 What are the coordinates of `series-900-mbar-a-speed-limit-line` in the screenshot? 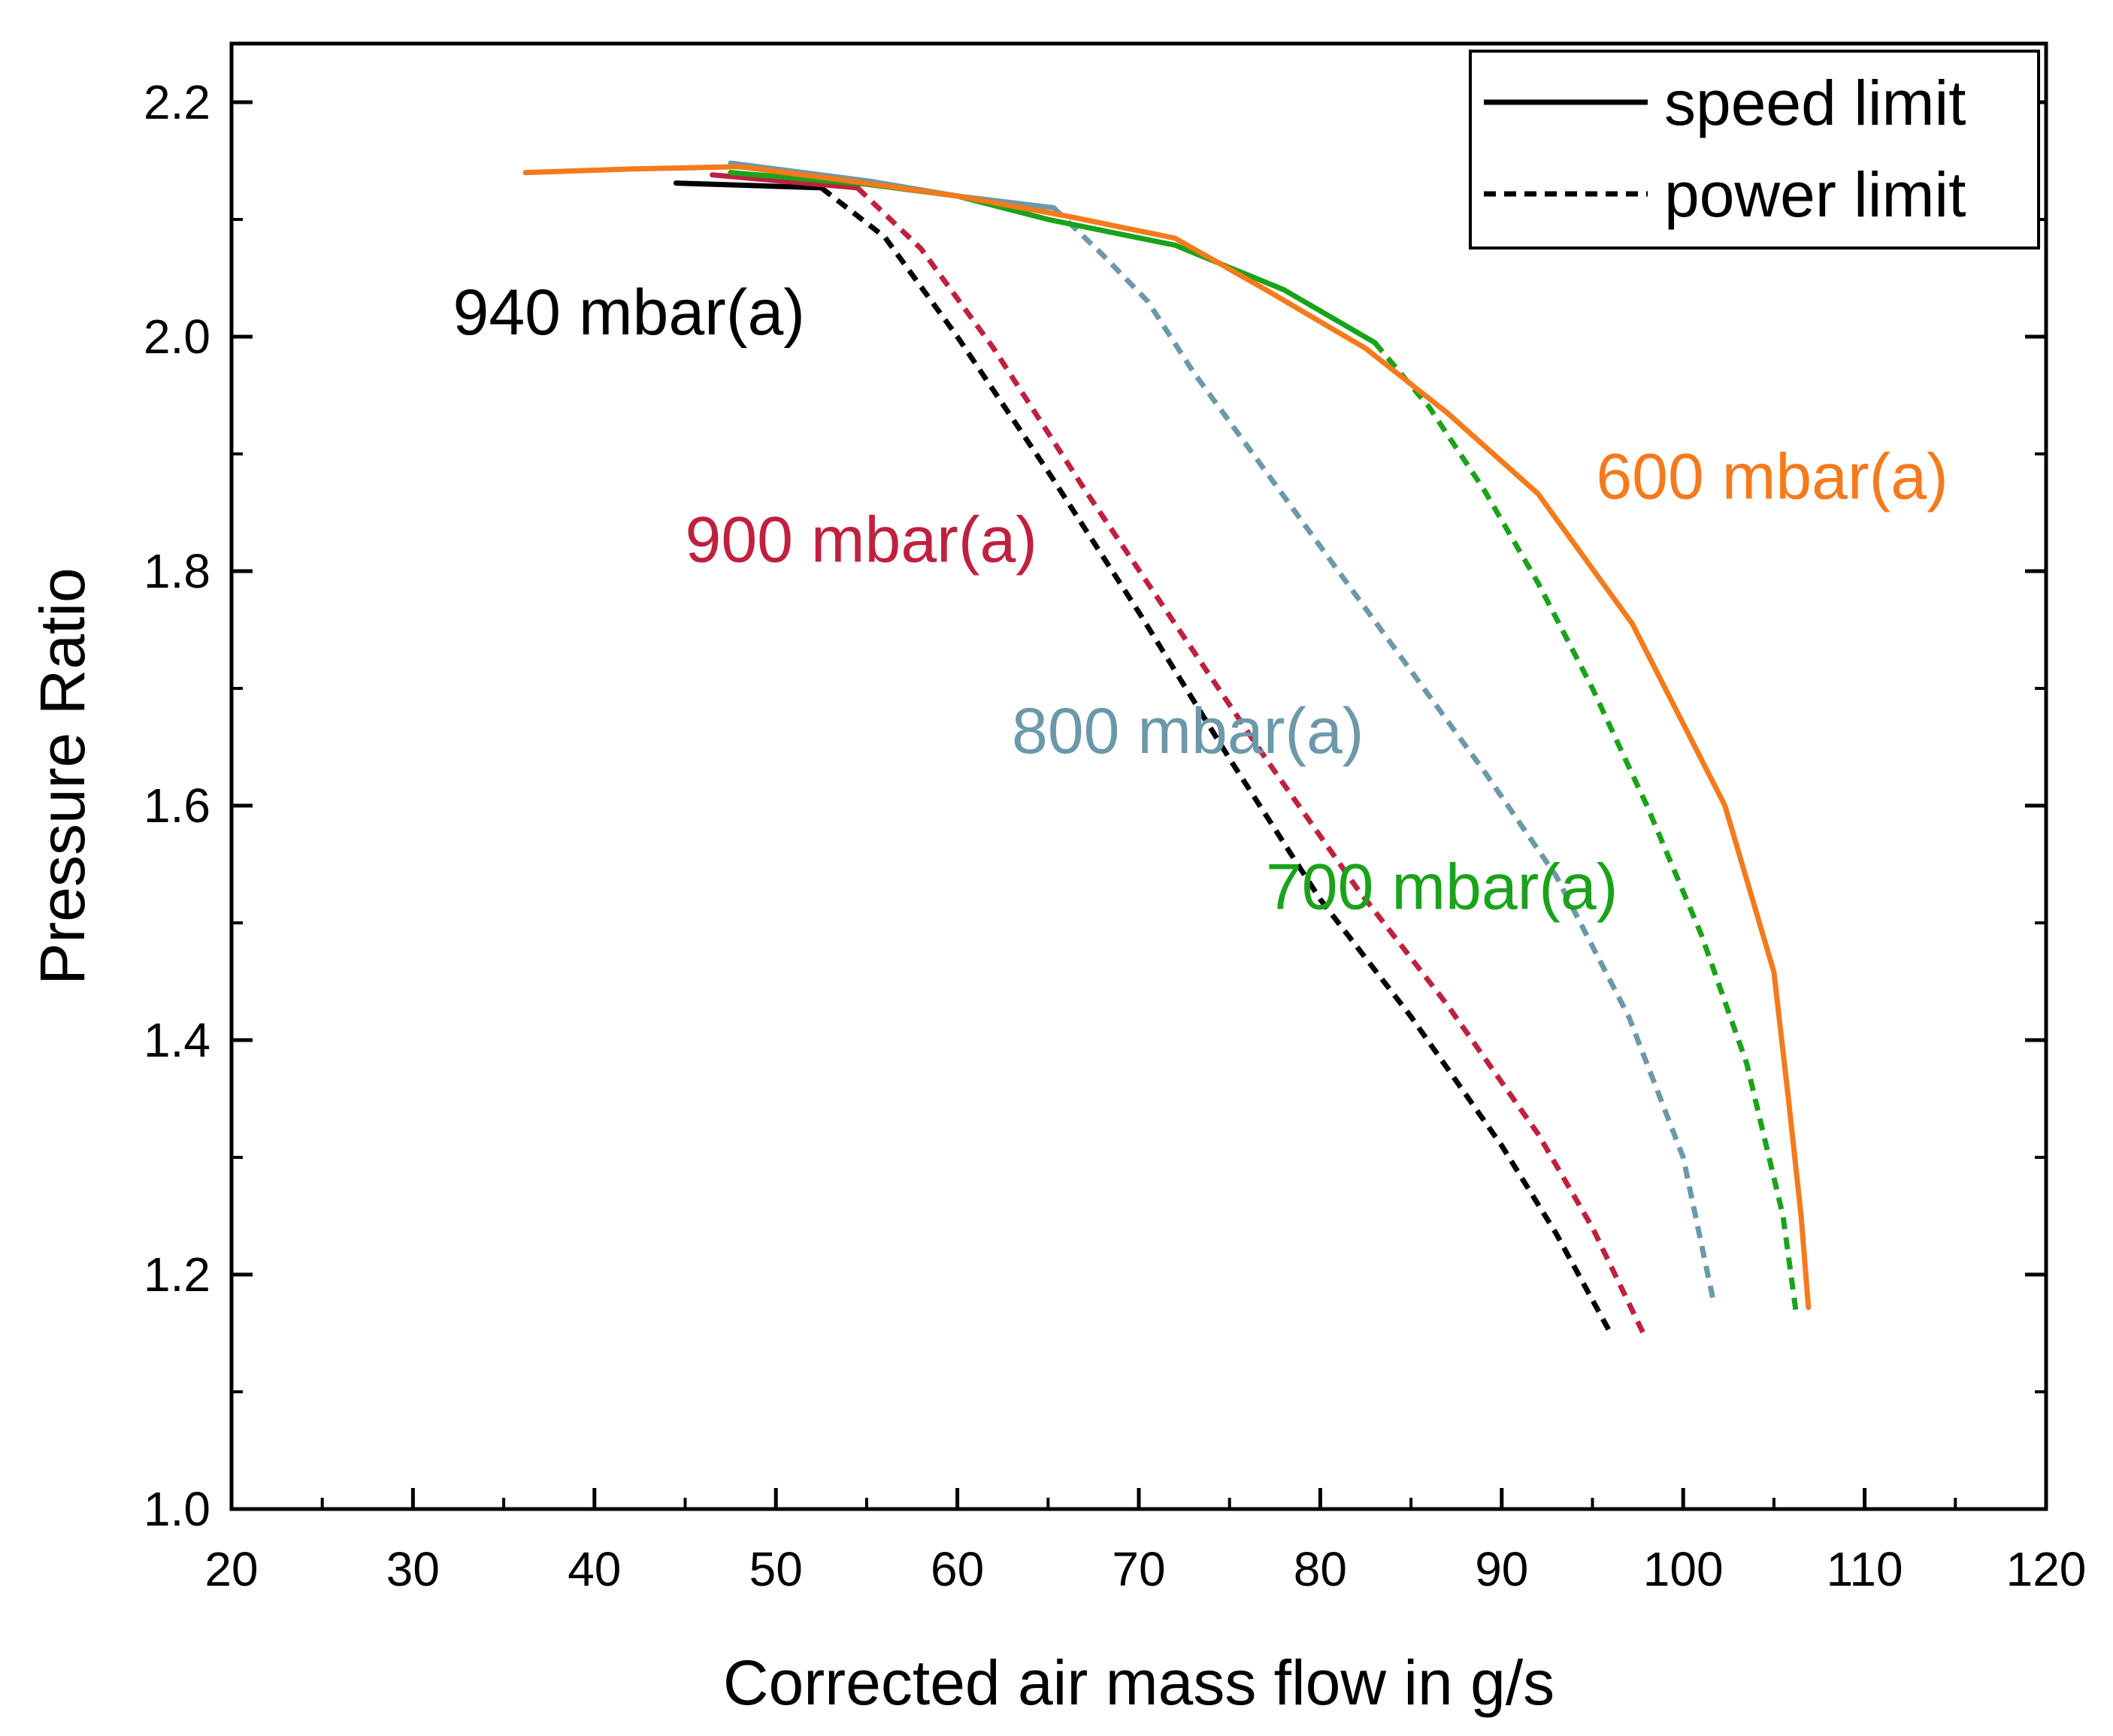 It's located at (785, 181).